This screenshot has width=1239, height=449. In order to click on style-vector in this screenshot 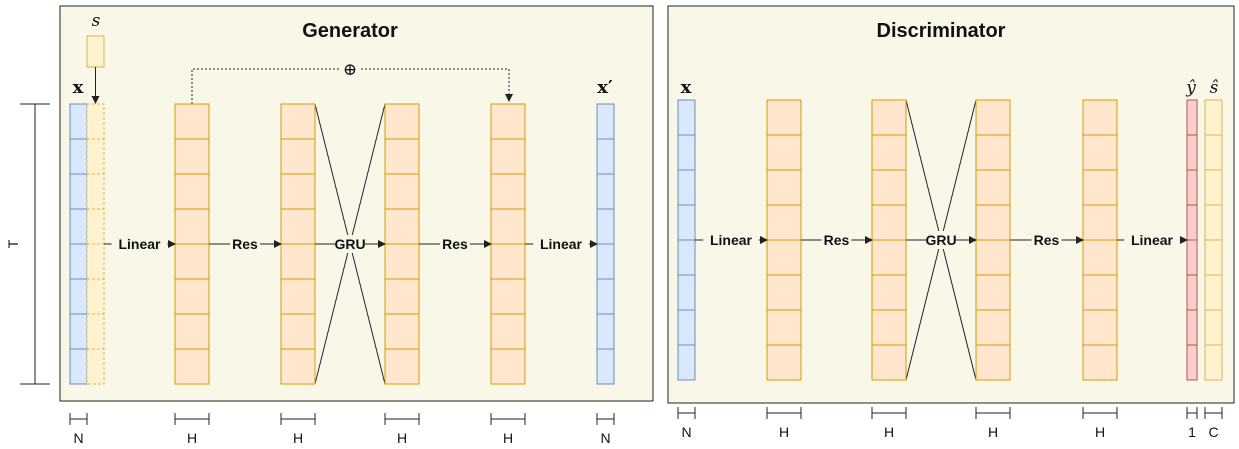, I will do `click(95, 51)`.